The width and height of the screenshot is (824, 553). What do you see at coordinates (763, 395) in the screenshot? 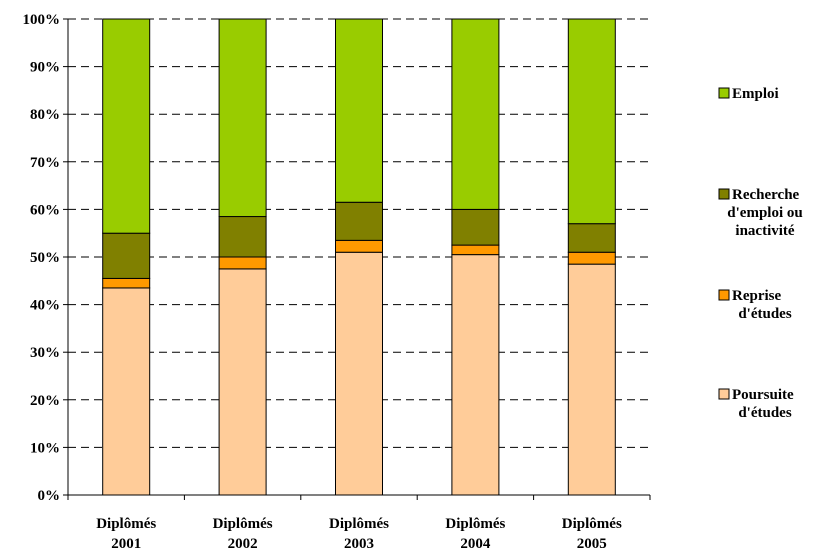
I see `legend-label: Poursuite` at bounding box center [763, 395].